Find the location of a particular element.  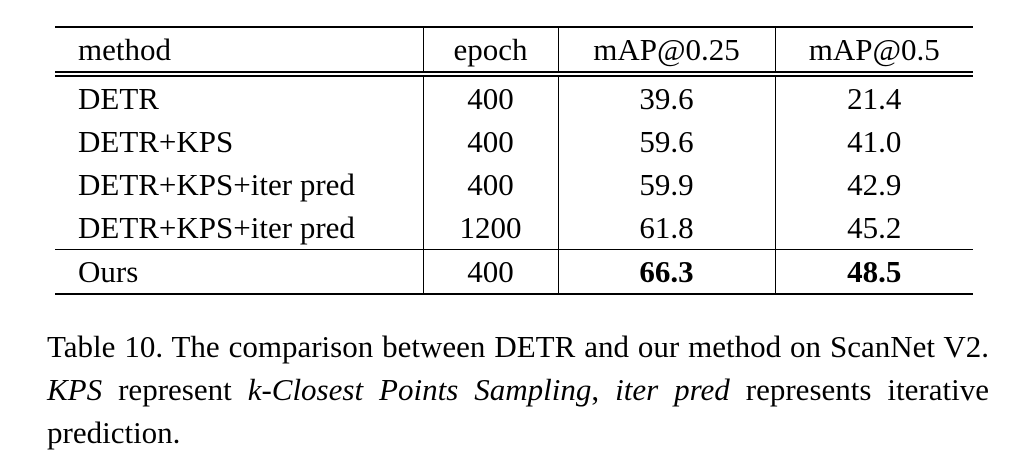

cell-method: DETR is located at coordinates (239, 97).